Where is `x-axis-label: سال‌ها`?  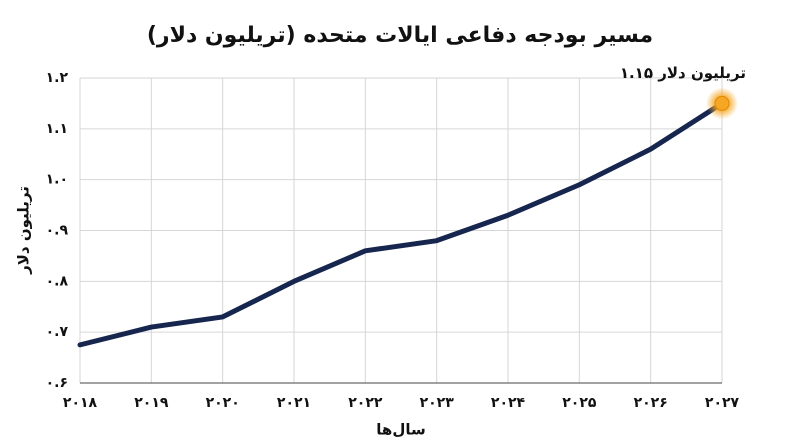 x-axis-label: سال‌ها is located at coordinates (400, 430).